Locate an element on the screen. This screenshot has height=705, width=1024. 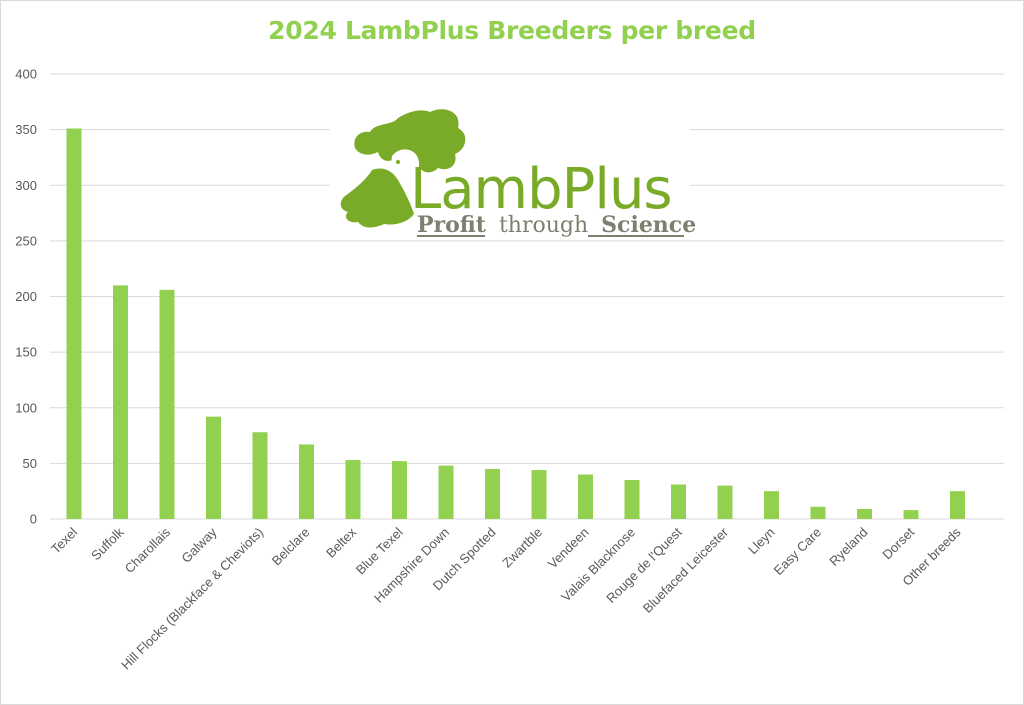
logo-tagline-science: Science is located at coordinates (648, 225).